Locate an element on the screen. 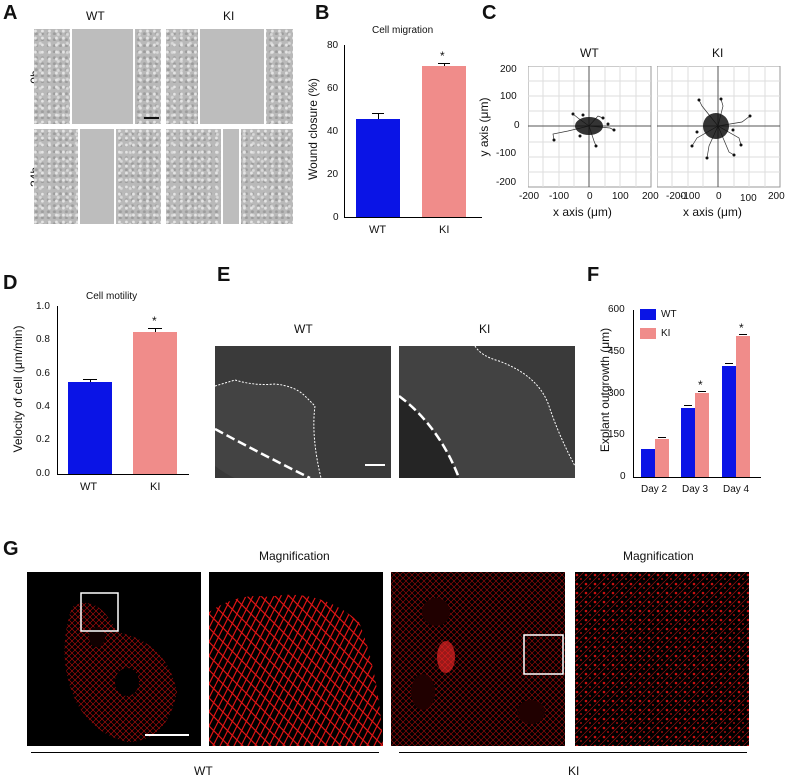  ytick: -200 is located at coordinates (506, 182).